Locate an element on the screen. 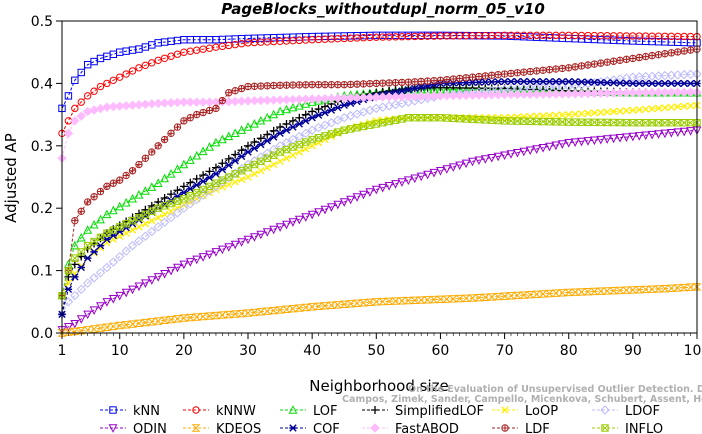 Image resolution: width=702 pixels, height=434 pixels. x-tick-label-90: 90 is located at coordinates (633, 351).